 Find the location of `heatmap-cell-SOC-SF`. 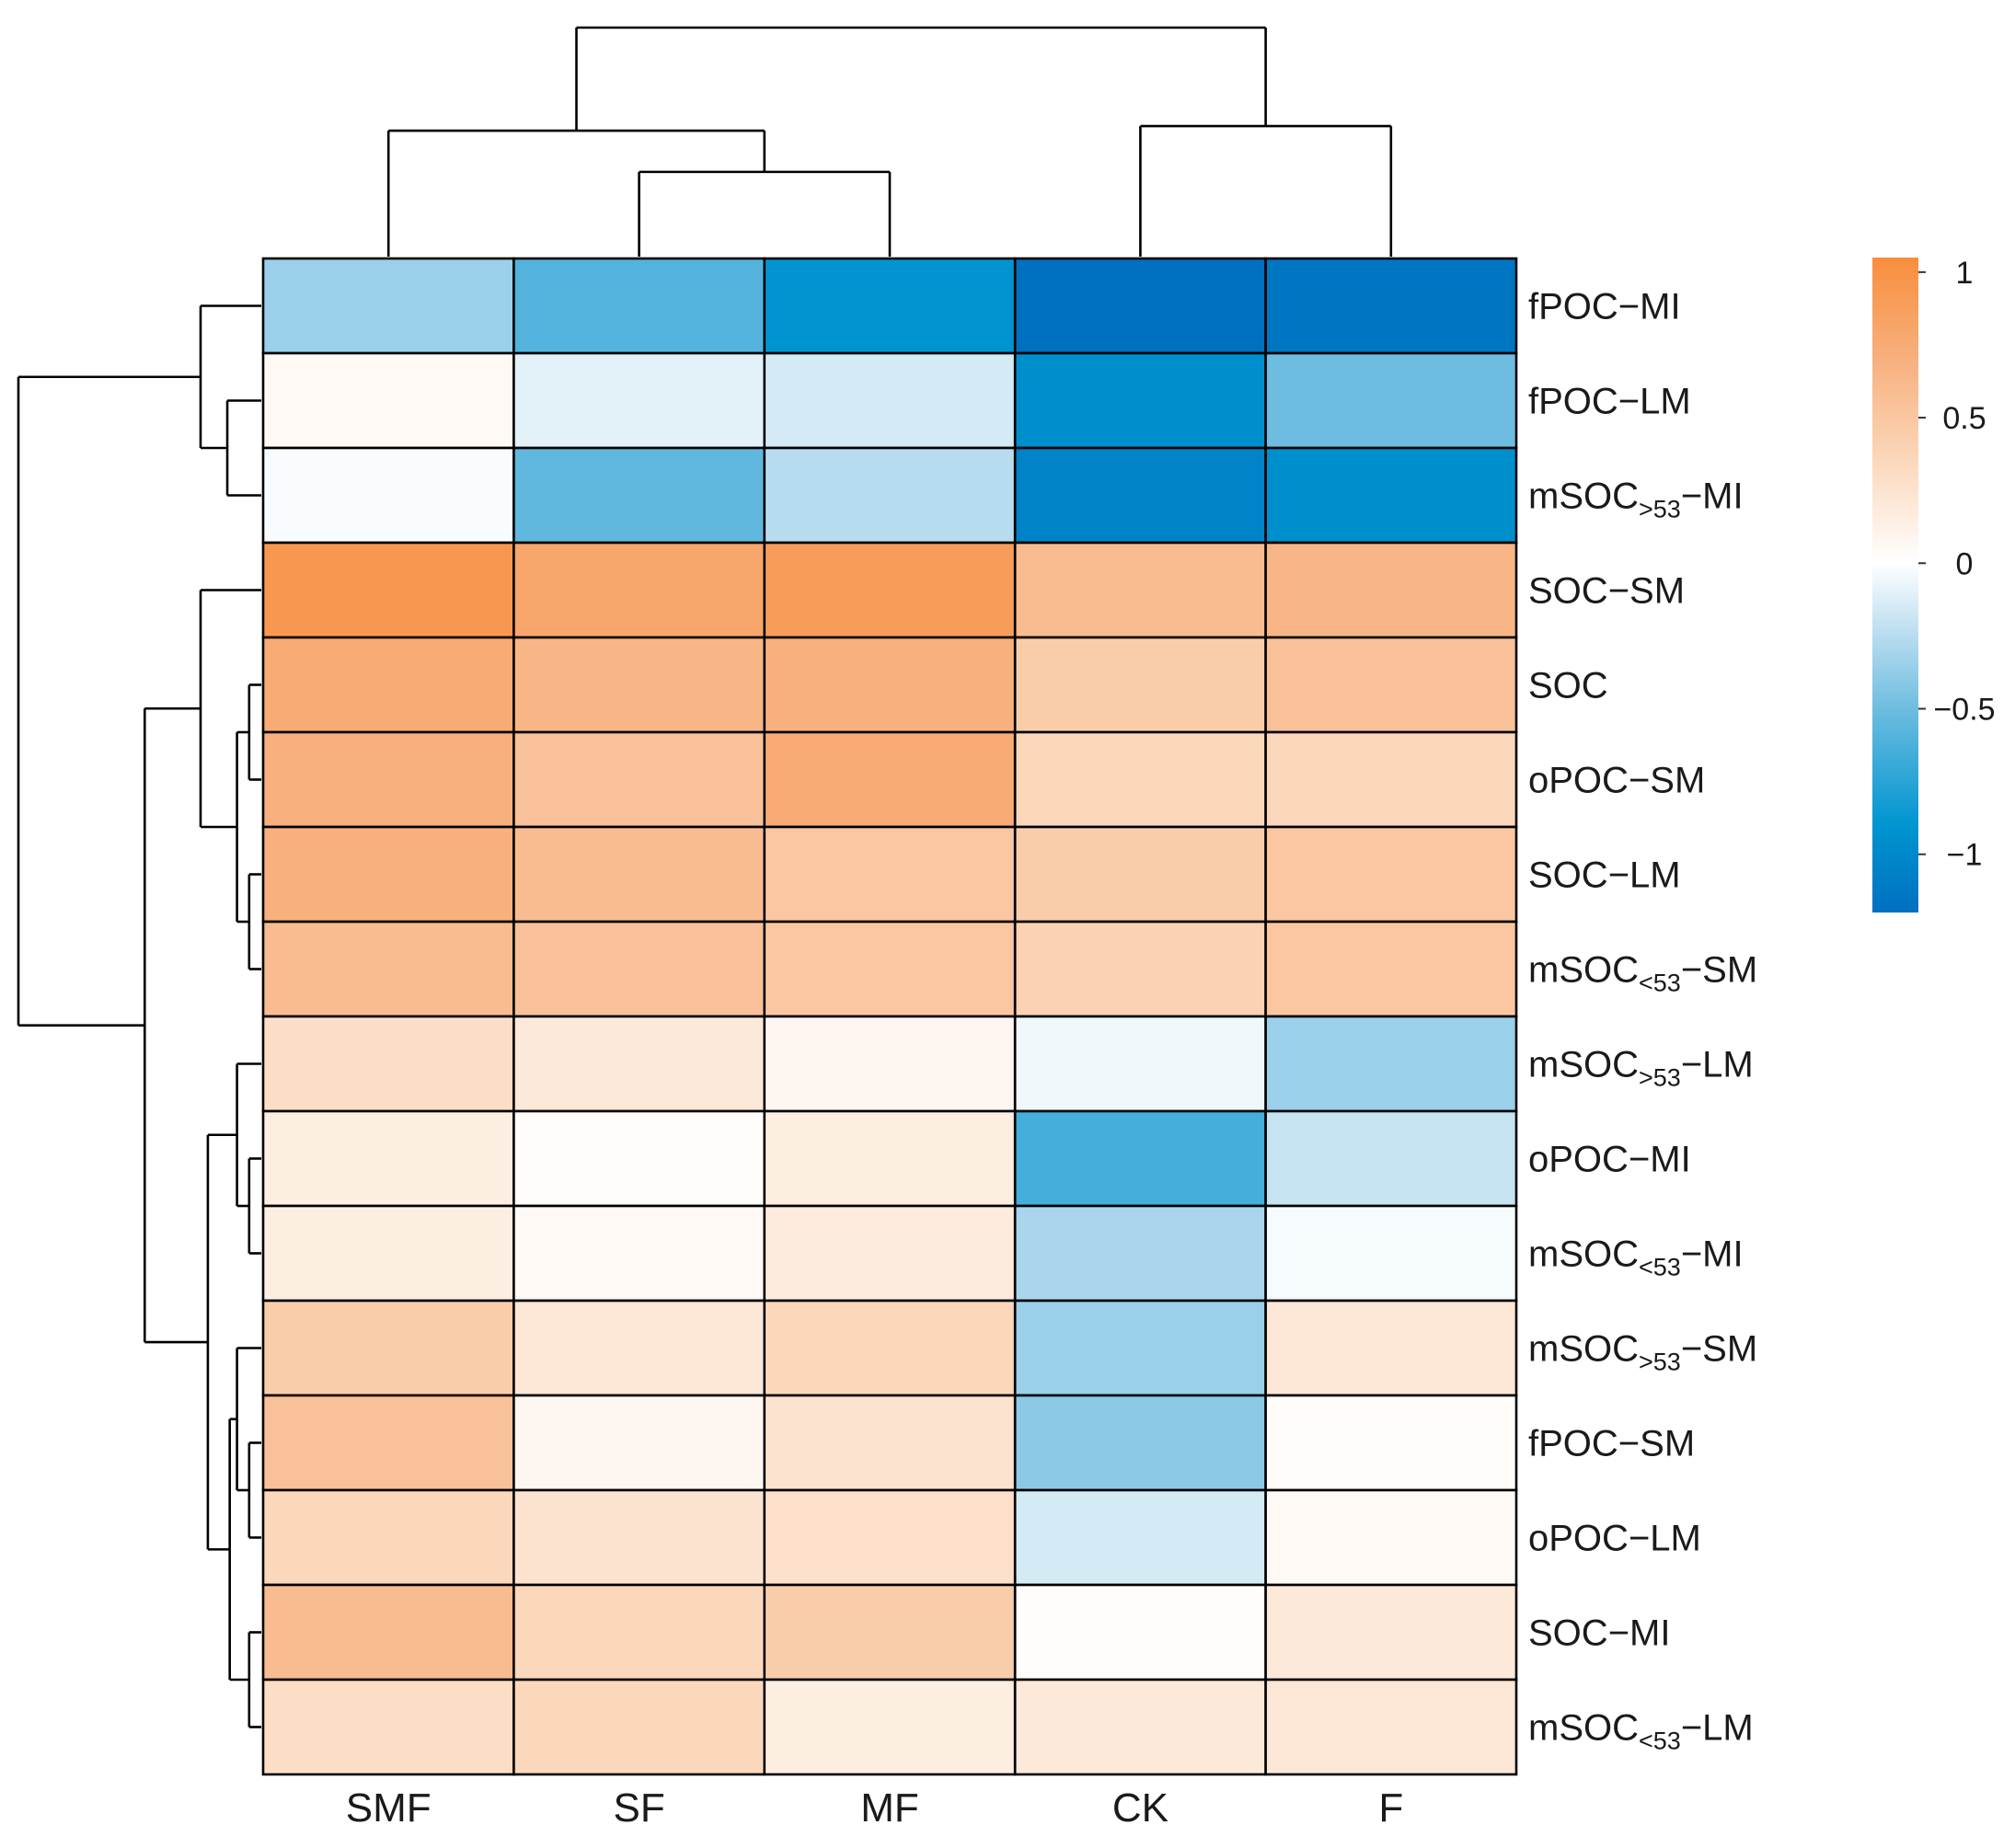

heatmap-cell-SOC-SF is located at coordinates (639, 685).